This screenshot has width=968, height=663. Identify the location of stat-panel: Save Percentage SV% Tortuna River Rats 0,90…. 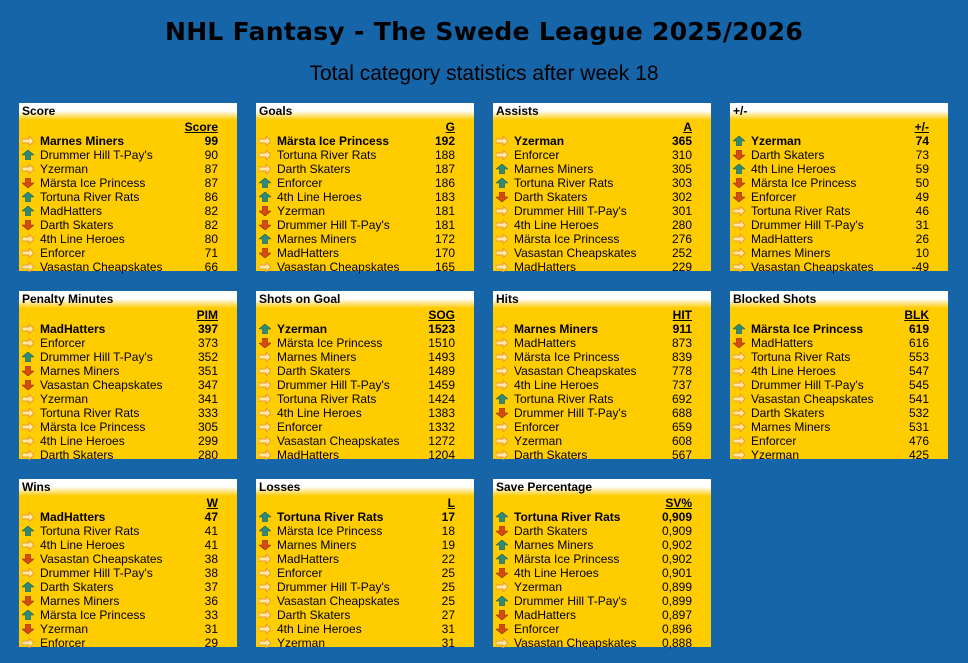
(602, 564).